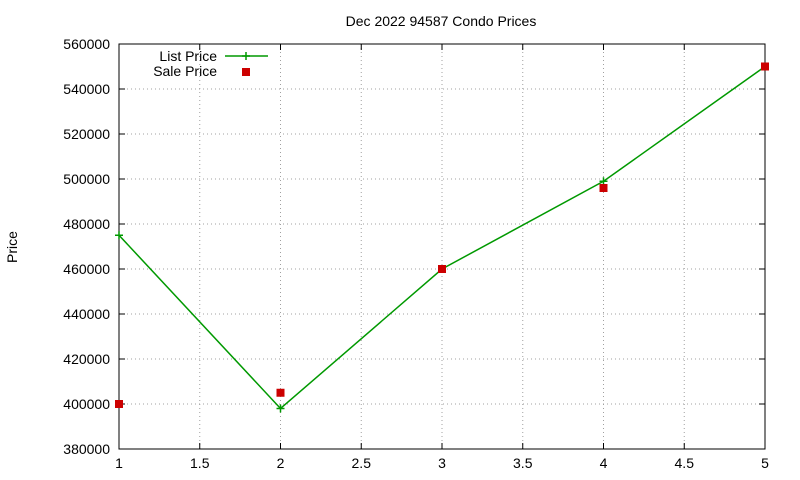  I want to click on y-tick-label: 560000, so click(86, 44).